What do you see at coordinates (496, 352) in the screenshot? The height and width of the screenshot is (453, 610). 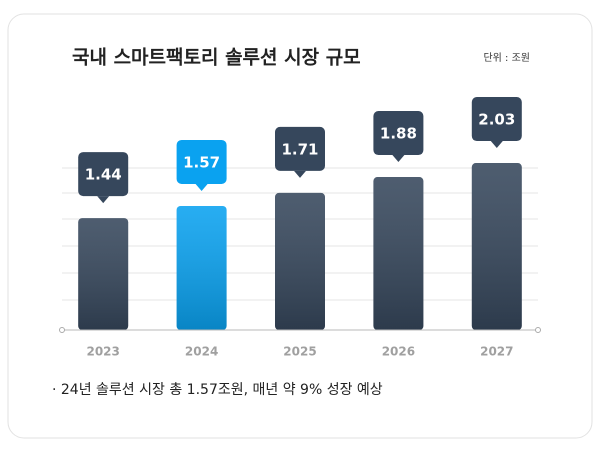 I see `x-tick-label: 2027` at bounding box center [496, 352].